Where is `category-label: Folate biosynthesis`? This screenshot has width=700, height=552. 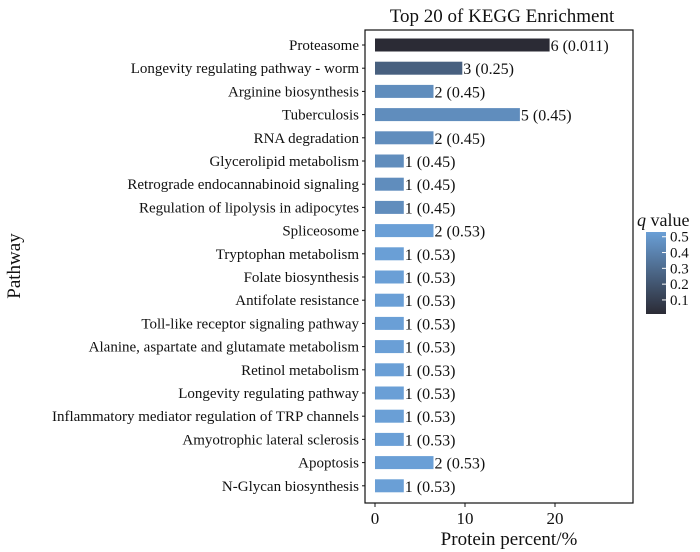 category-label: Folate biosynthesis is located at coordinates (302, 278).